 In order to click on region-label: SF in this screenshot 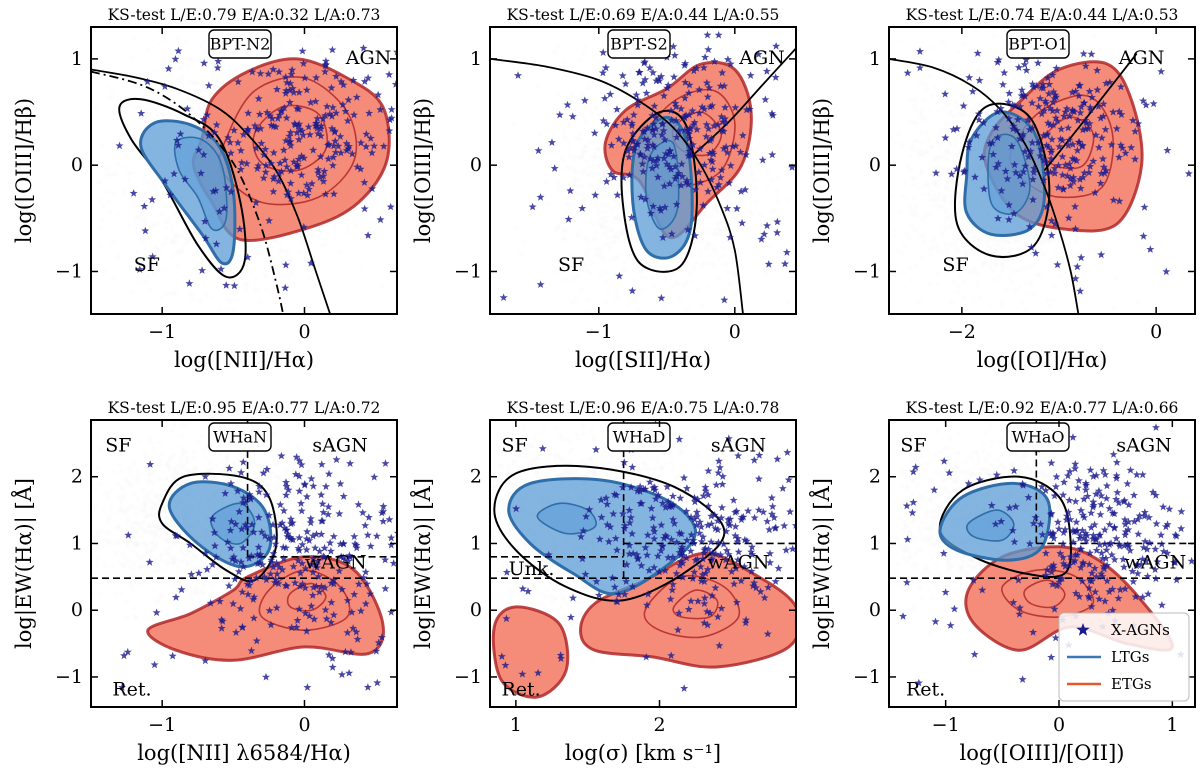, I will do `click(147, 265)`.